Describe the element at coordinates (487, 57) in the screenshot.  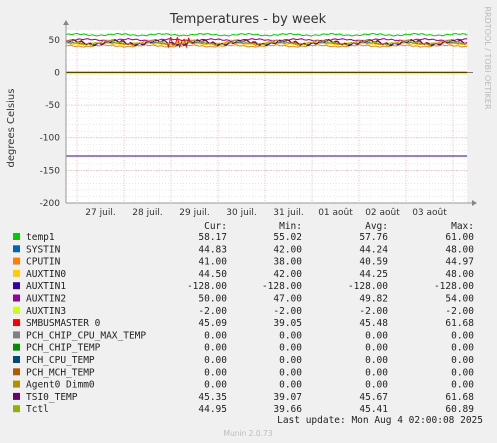
I see `rrdtool-label: RRDTOOL / TOBI OETIKER` at that location.